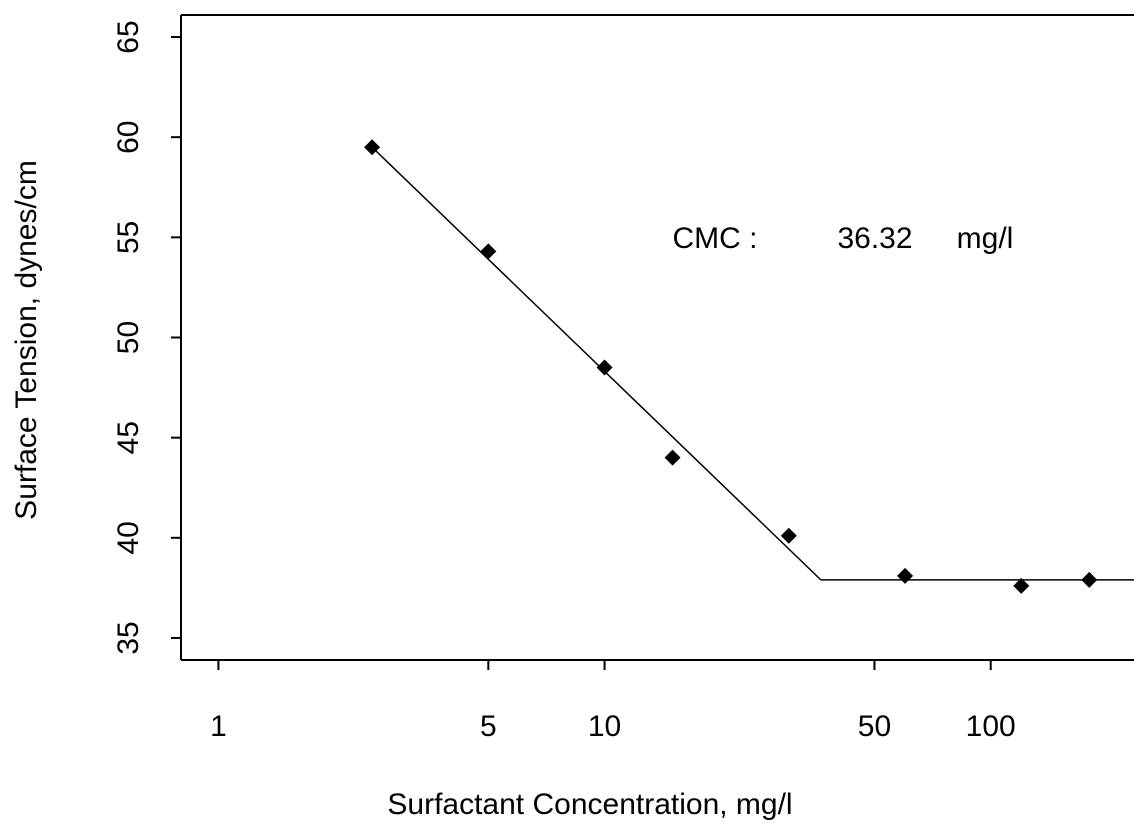 The image size is (1134, 840). What do you see at coordinates (991, 726) in the screenshot?
I see `x-tick-label: 100` at bounding box center [991, 726].